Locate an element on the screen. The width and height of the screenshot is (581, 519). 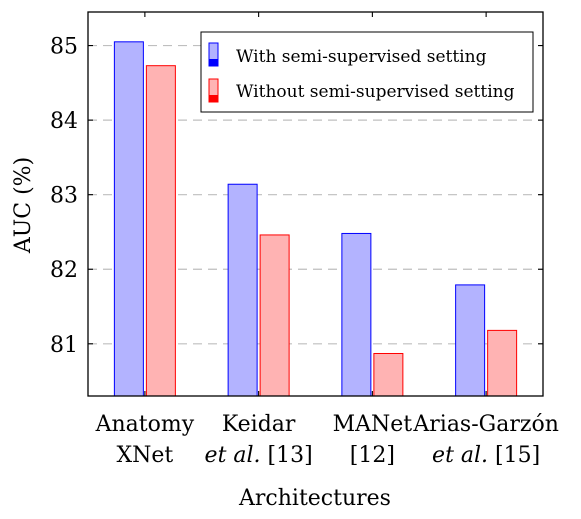
legend-label-without-semi-supervised: Without semi-supervised setting is located at coordinates (375, 92).